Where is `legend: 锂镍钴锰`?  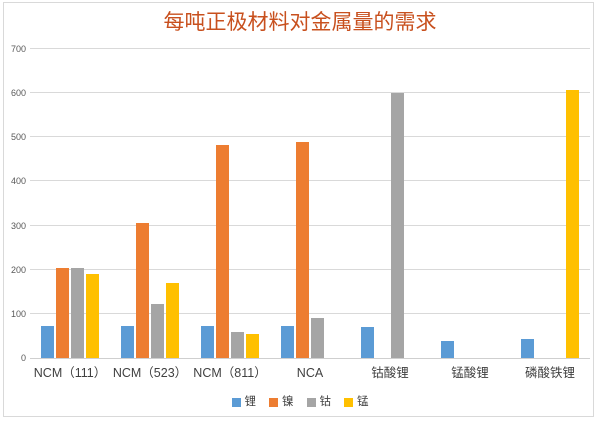
legend: 锂镍钴锰 is located at coordinates (300, 402).